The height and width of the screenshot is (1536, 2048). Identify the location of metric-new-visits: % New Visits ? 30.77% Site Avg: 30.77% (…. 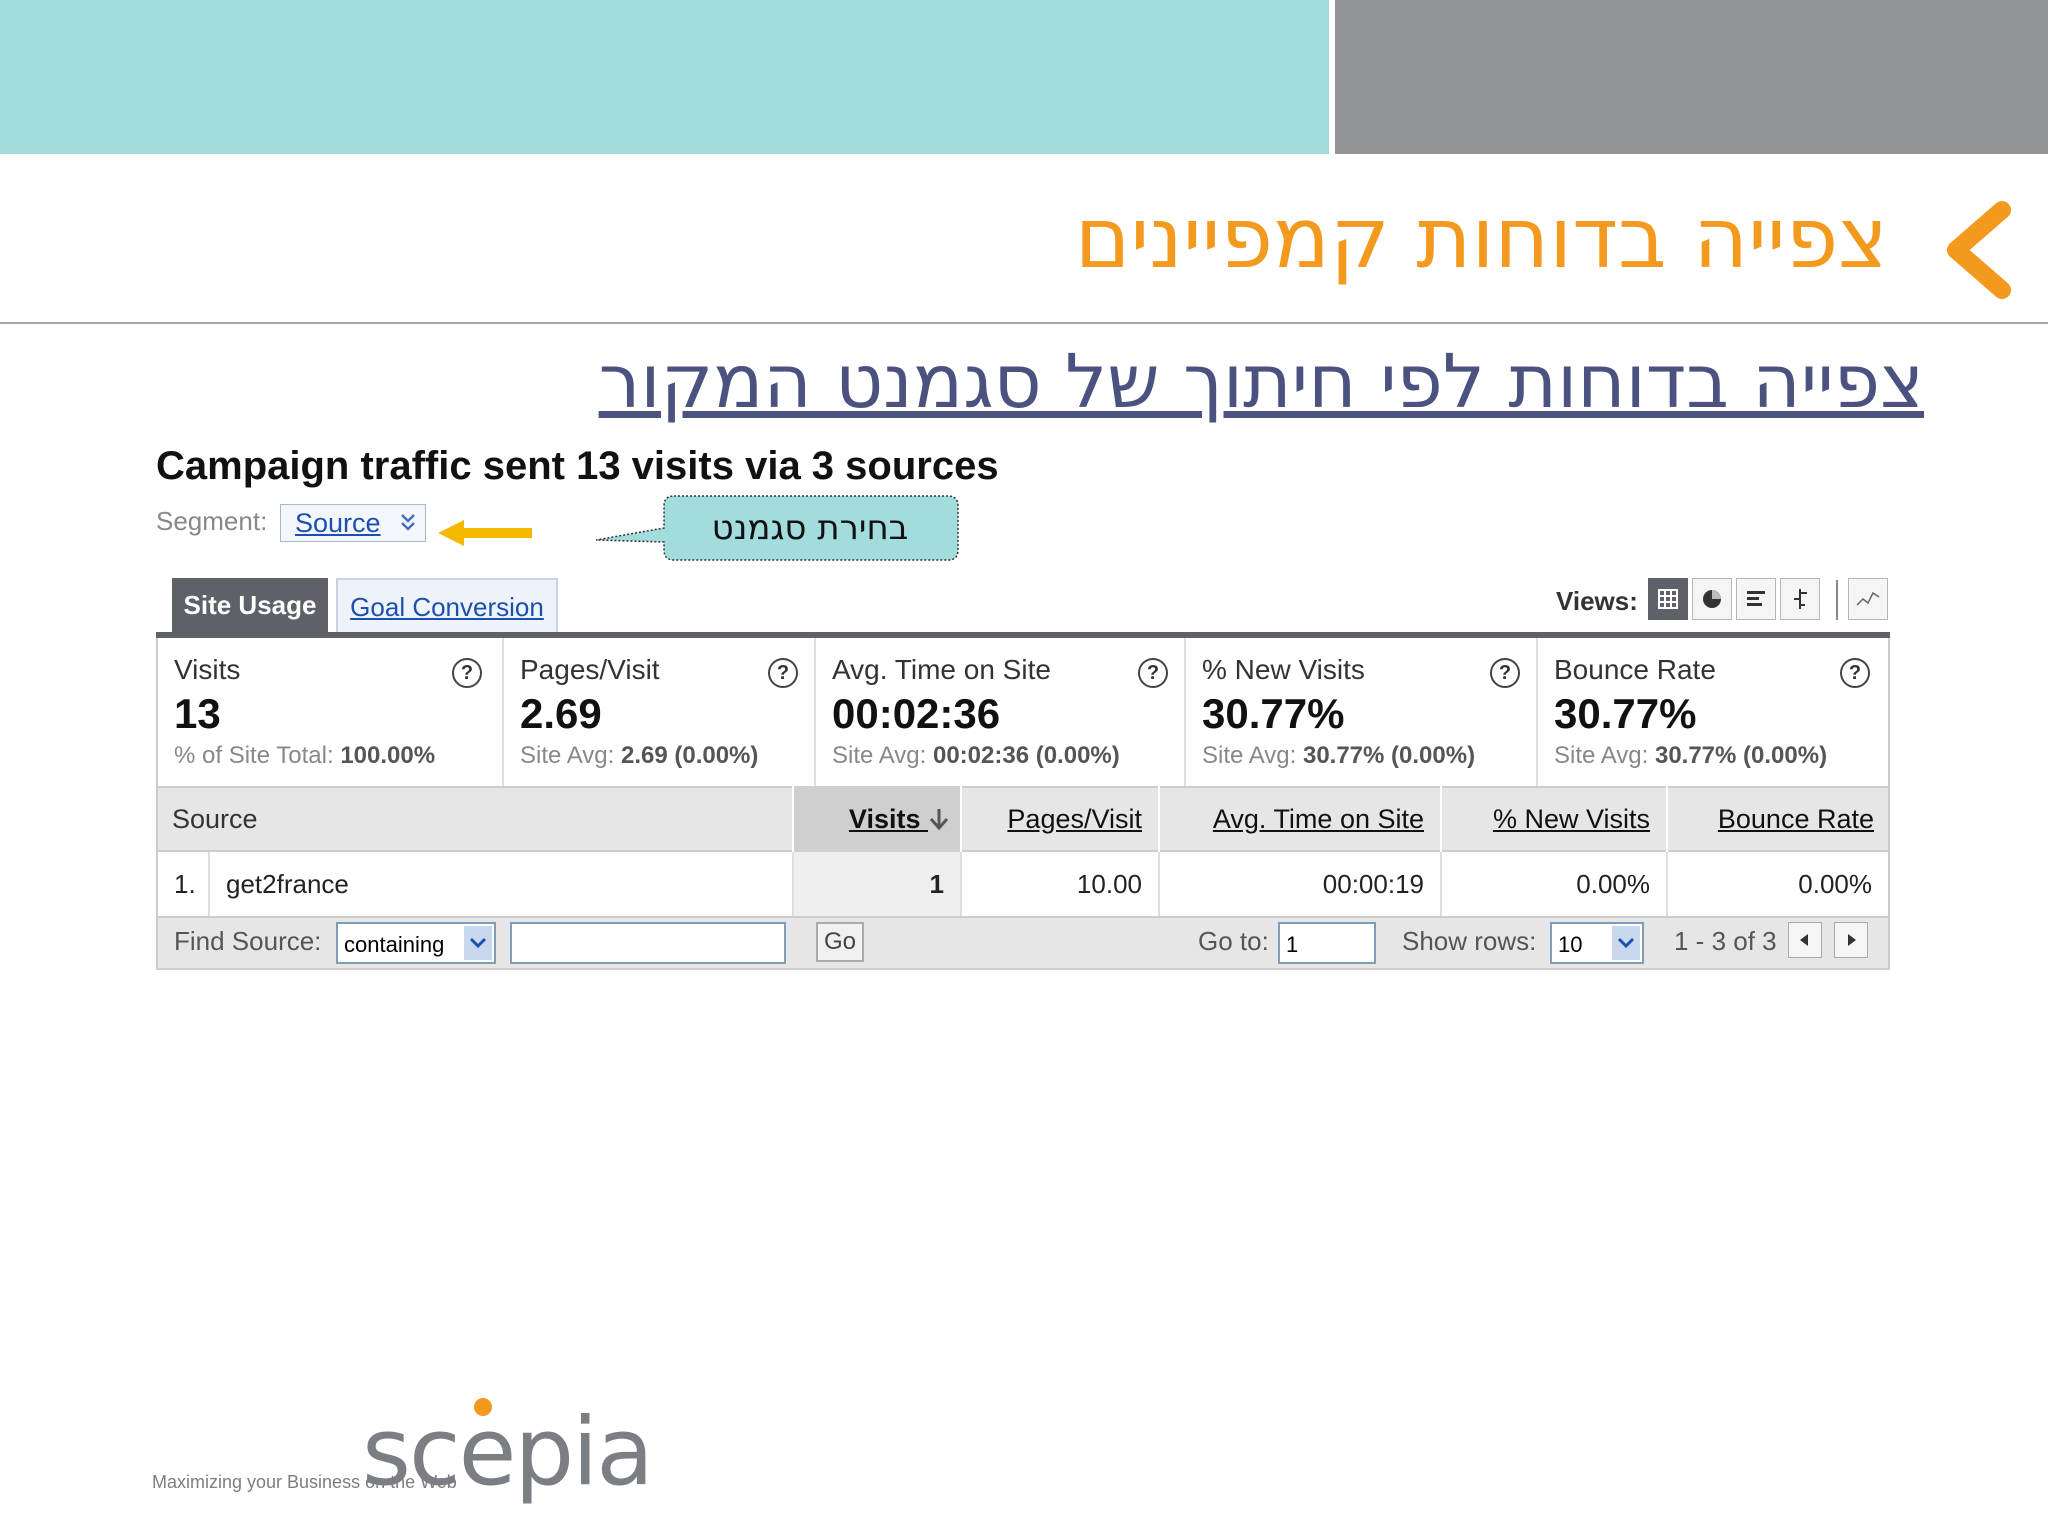
(1362, 712).